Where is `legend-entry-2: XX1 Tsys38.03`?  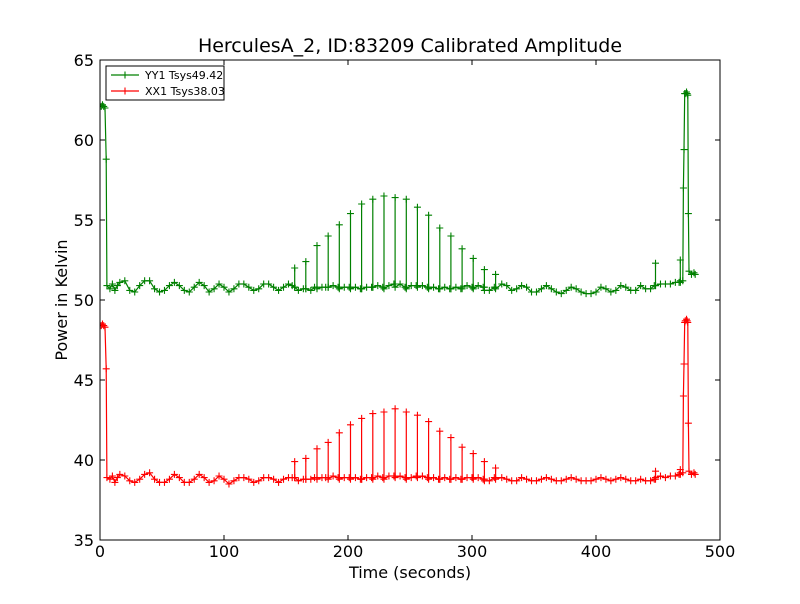
legend-entry-2: XX1 Tsys38.03 is located at coordinates (168, 91).